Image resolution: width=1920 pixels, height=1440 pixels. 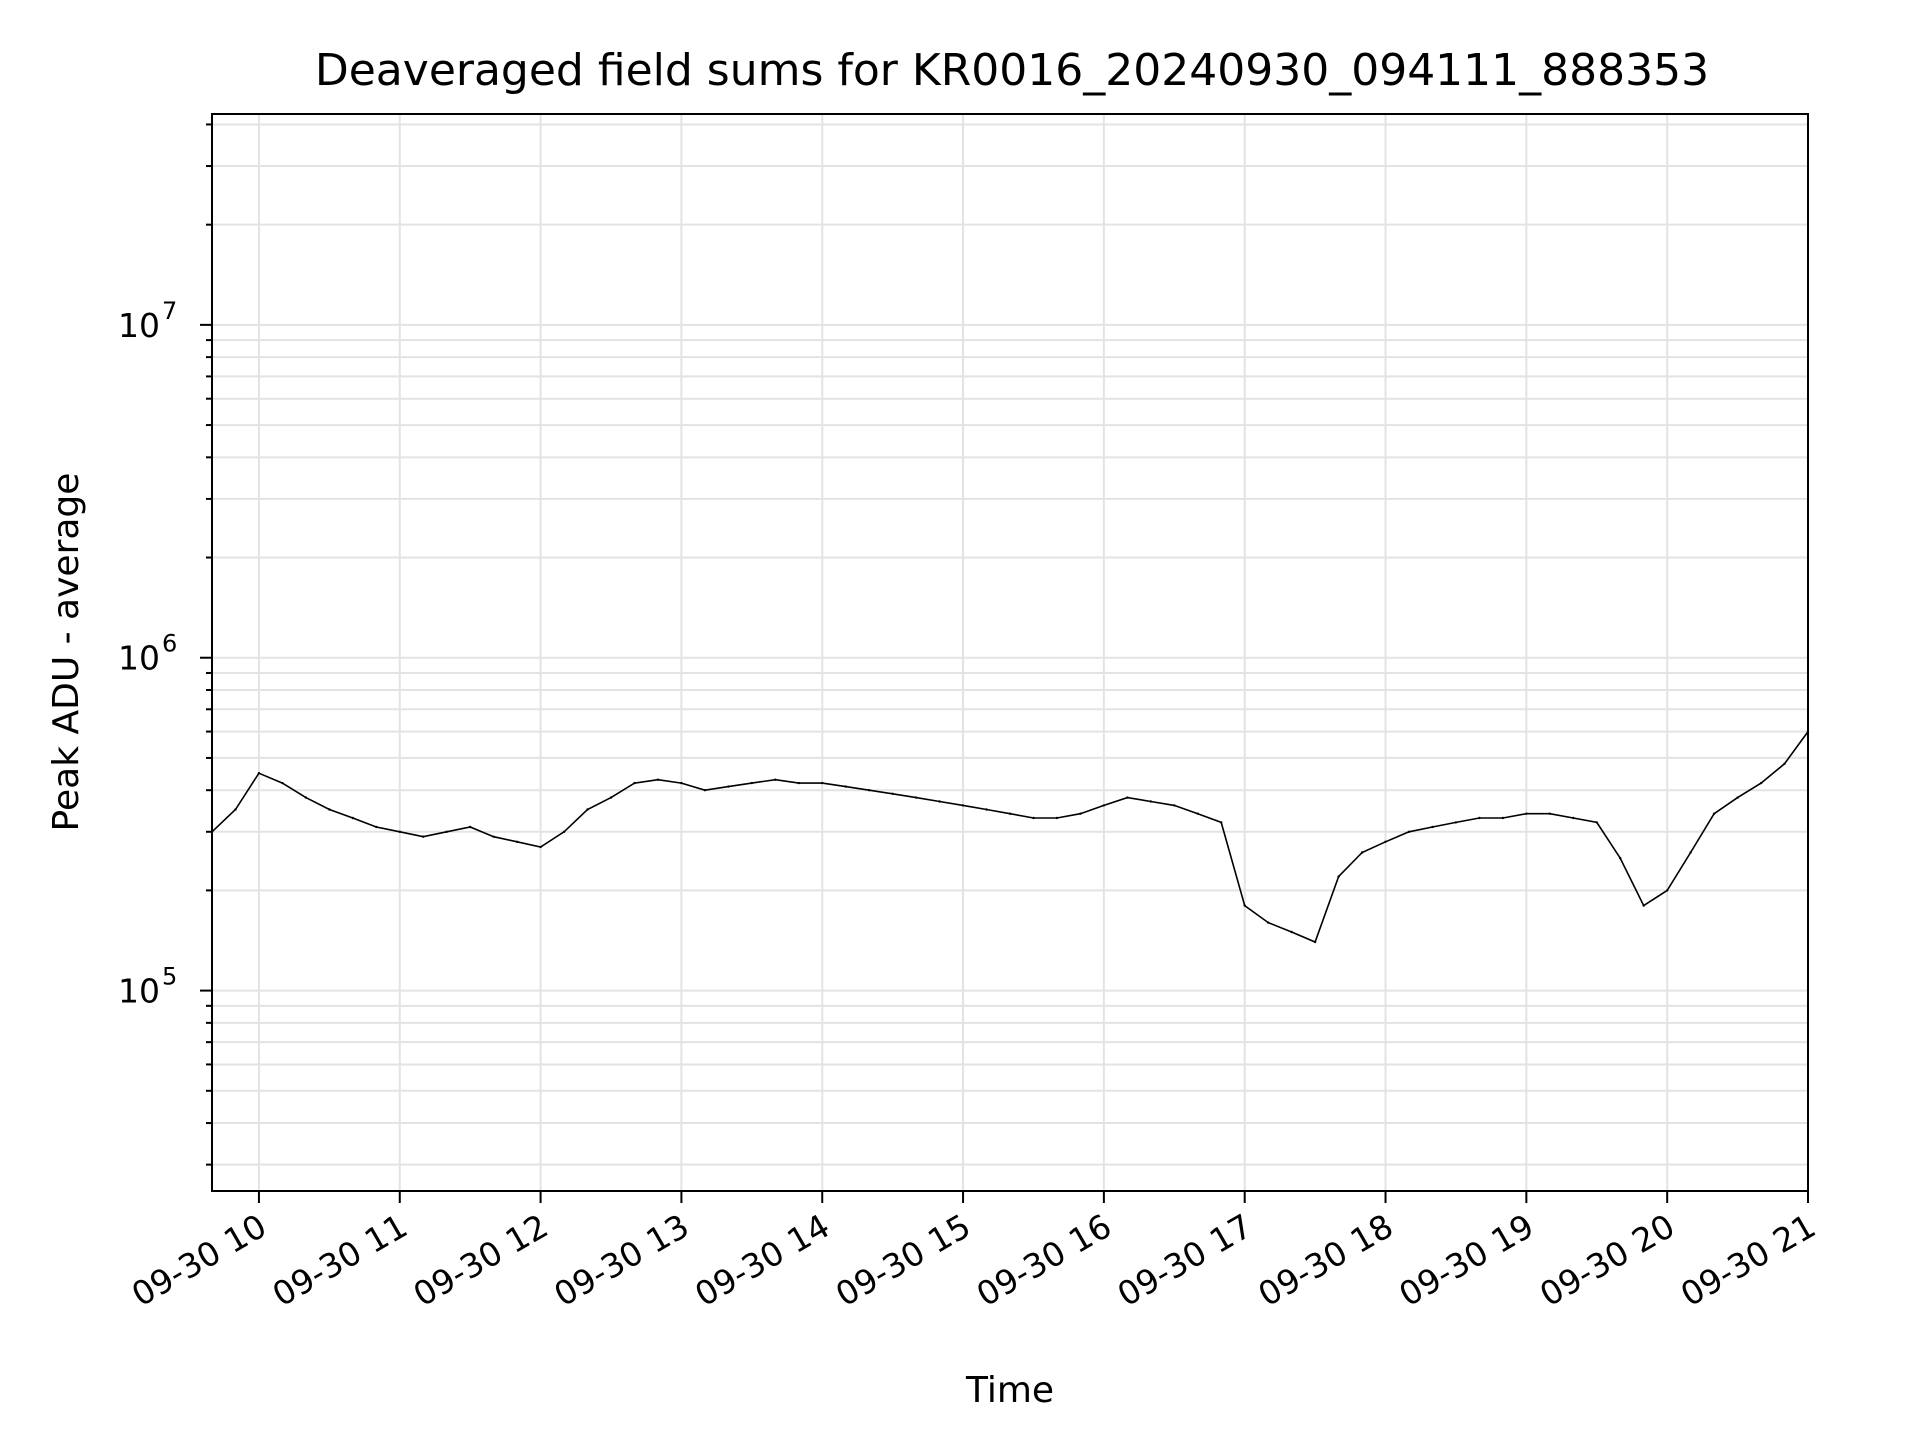 I want to click on y-tick-label: 10 7, so click(x=147, y=321).